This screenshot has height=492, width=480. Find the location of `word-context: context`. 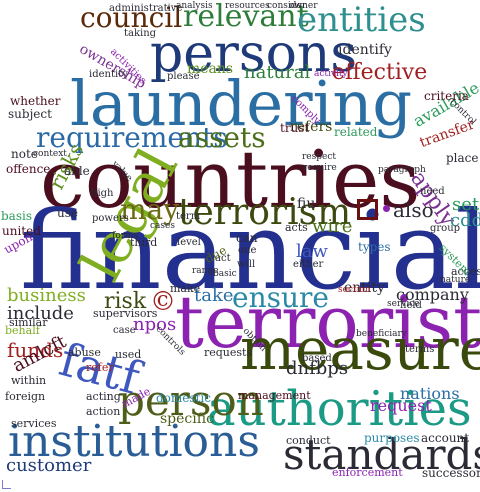

word-context: context is located at coordinates (50, 154).